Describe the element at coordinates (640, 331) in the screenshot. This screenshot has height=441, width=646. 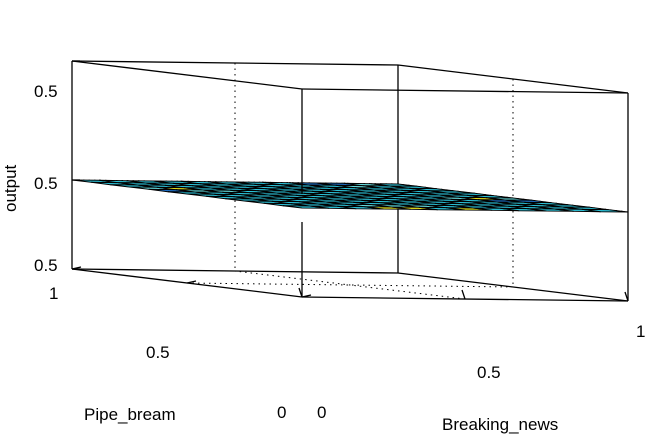
I see `x-tick-1: 1` at that location.